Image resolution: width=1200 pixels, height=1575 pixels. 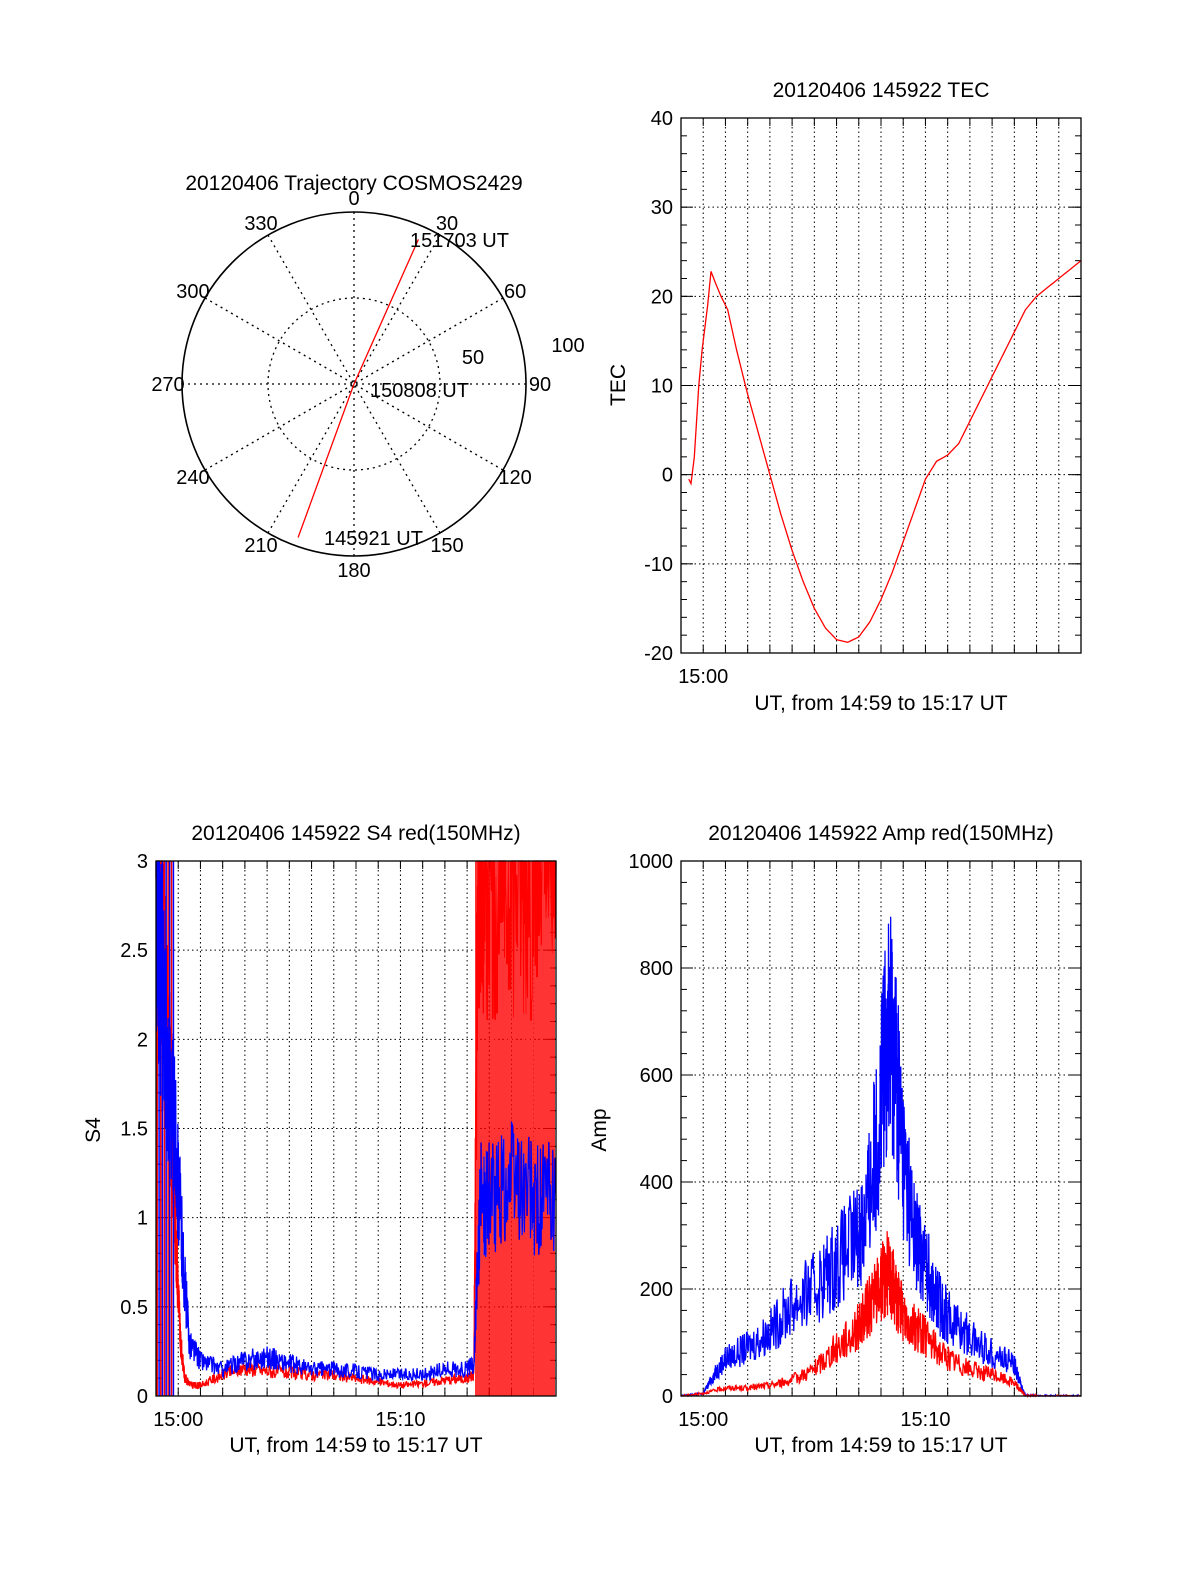 I want to click on polar-angle-label: 60, so click(x=515, y=292).